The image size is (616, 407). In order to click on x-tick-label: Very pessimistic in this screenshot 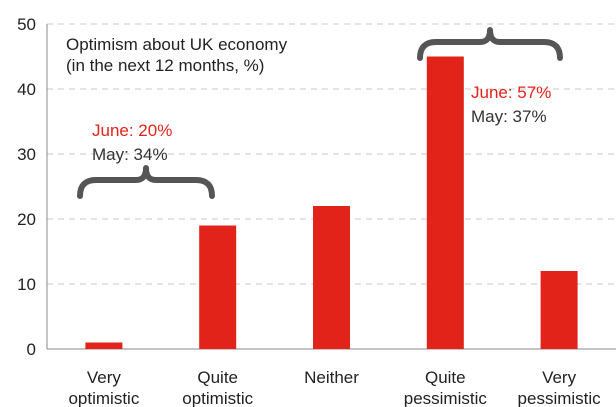, I will do `click(560, 387)`.